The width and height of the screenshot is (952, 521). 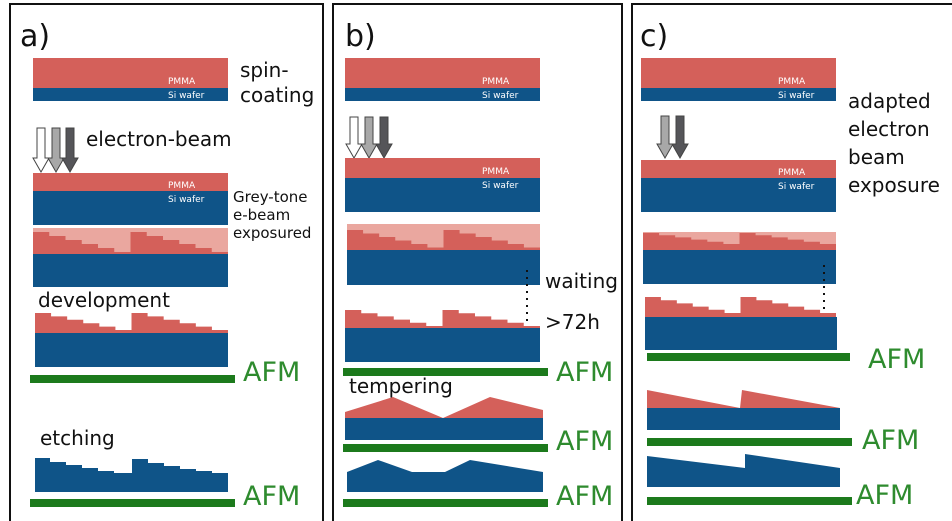 I want to click on step-label: e-beam, so click(x=261, y=215).